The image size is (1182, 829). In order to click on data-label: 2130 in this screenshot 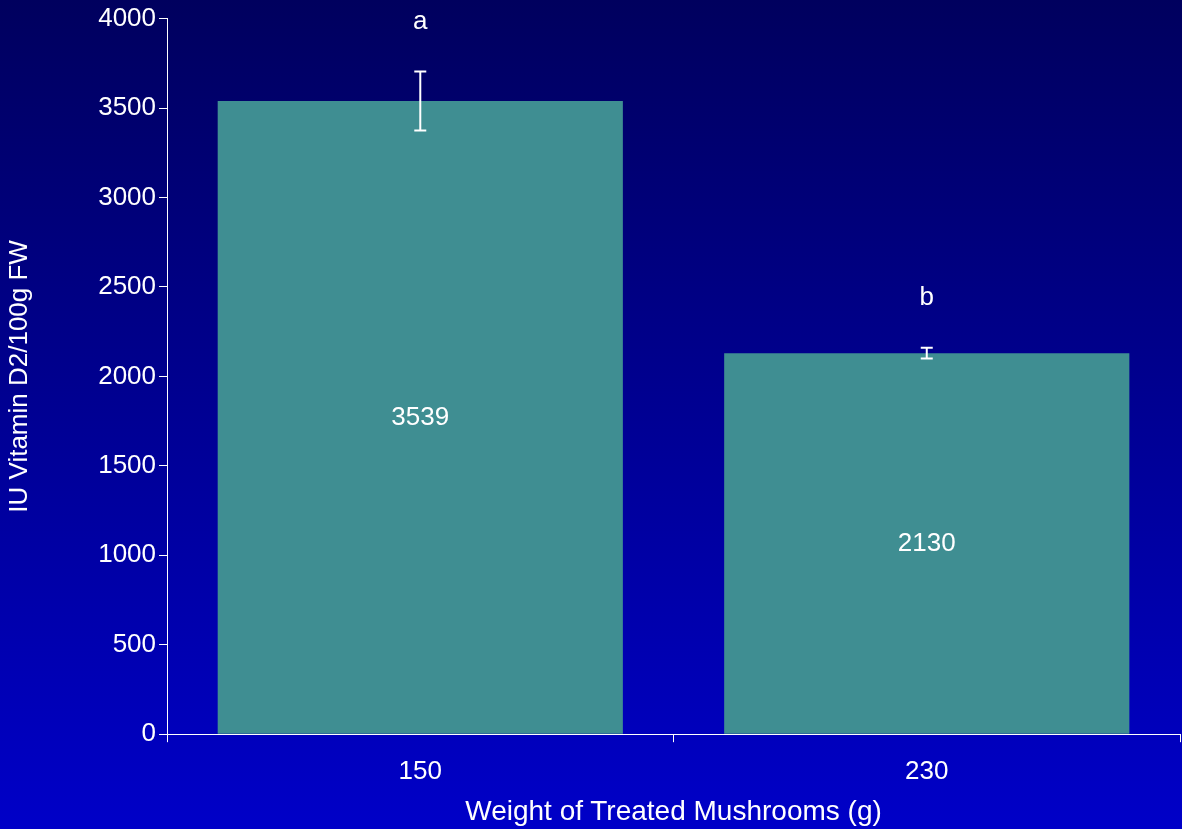, I will do `click(926, 541)`.